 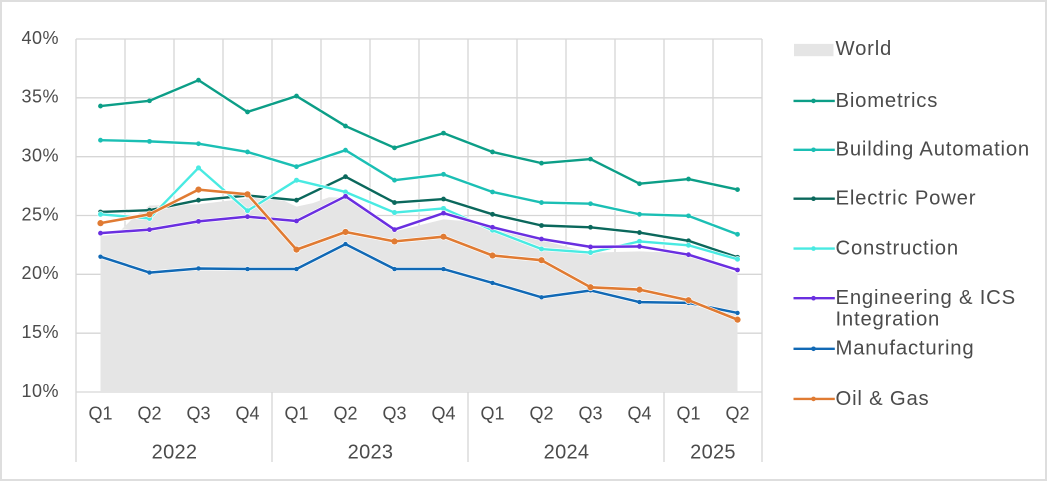 I want to click on svg-text: 20%, so click(x=40, y=273).